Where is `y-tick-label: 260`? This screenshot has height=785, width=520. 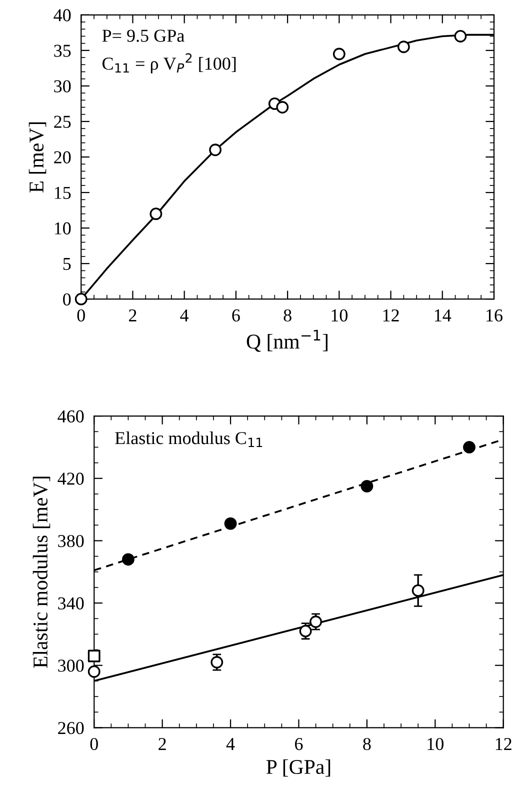 y-tick-label: 260 is located at coordinates (71, 728).